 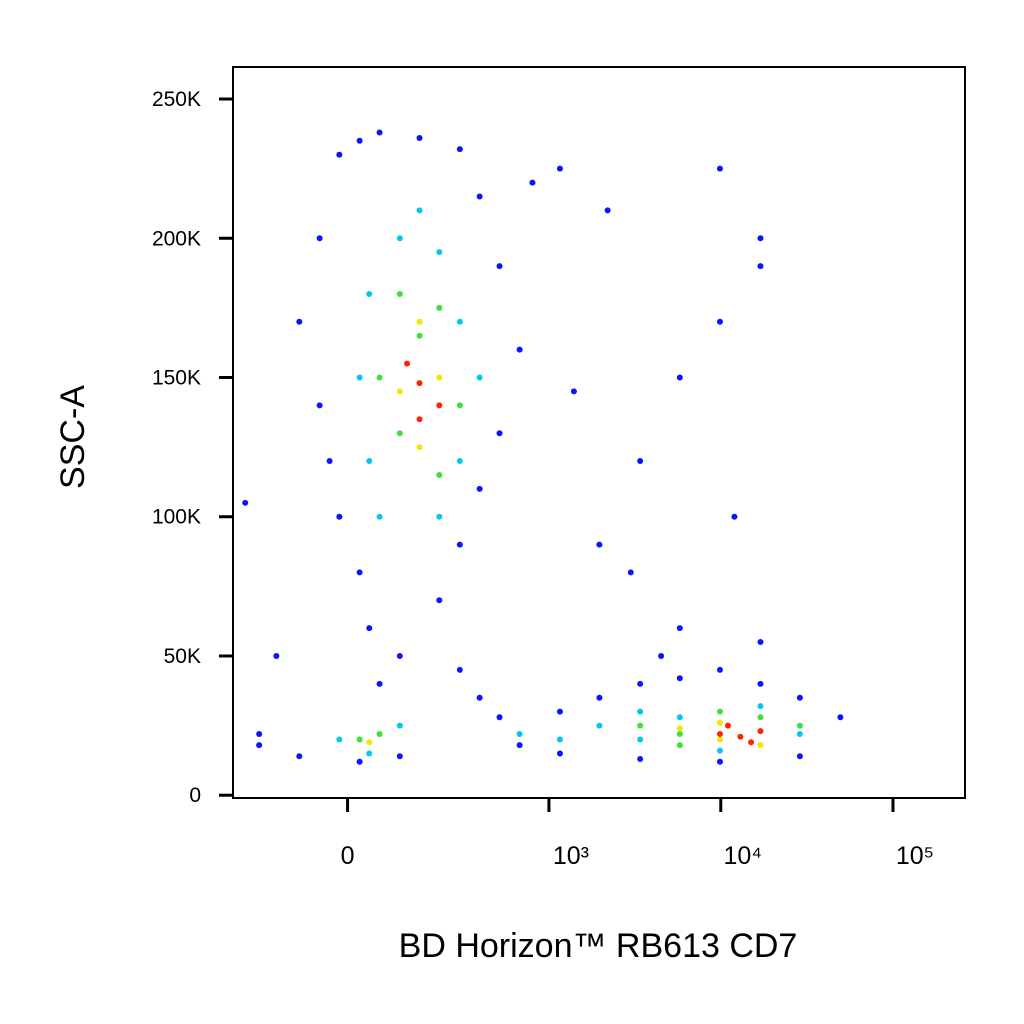 What do you see at coordinates (73, 437) in the screenshot?
I see `y-axis-label: SSC-A` at bounding box center [73, 437].